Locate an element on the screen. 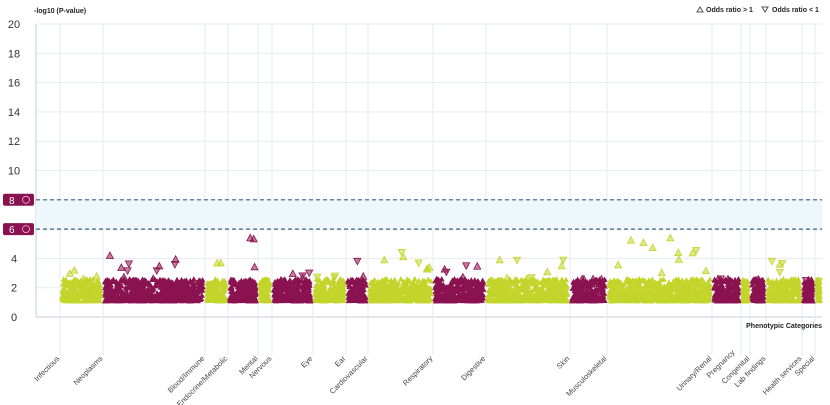 This screenshot has width=830, height=405. y-tick-label: 0 is located at coordinates (14, 318).